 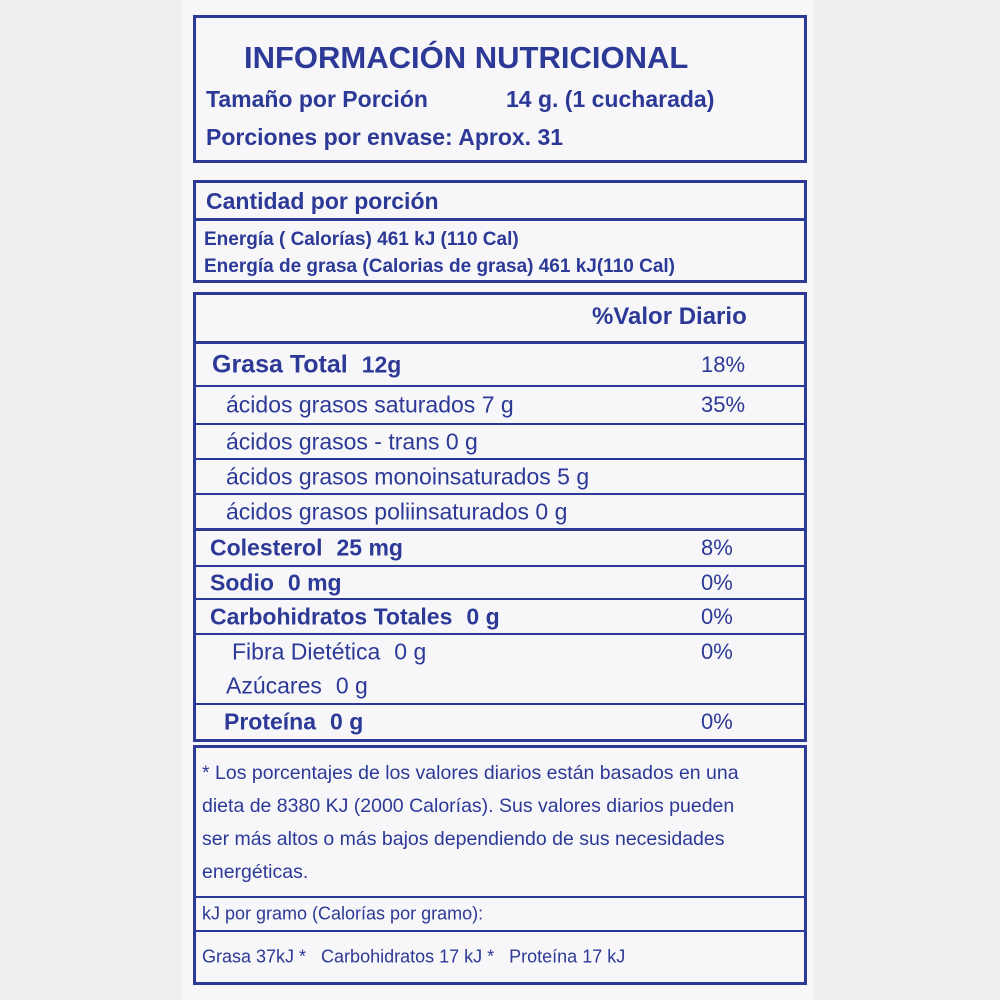 What do you see at coordinates (385, 137) in the screenshot?
I see `servings: Porciones por envase: Aprox. 31` at bounding box center [385, 137].